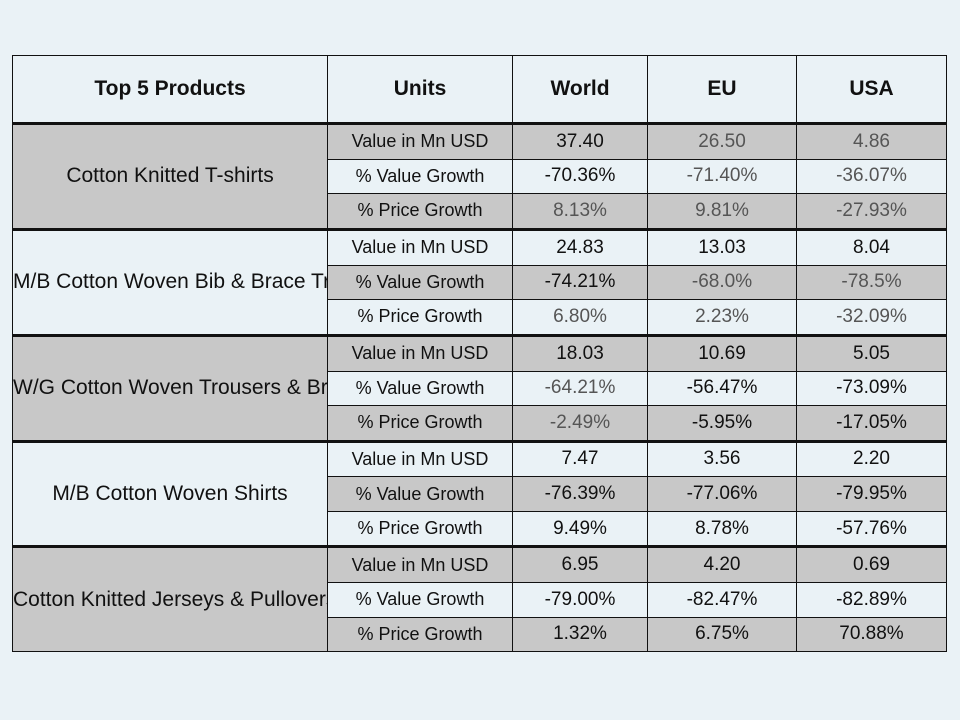  I want to click on eu-value: 13.03, so click(722, 246).